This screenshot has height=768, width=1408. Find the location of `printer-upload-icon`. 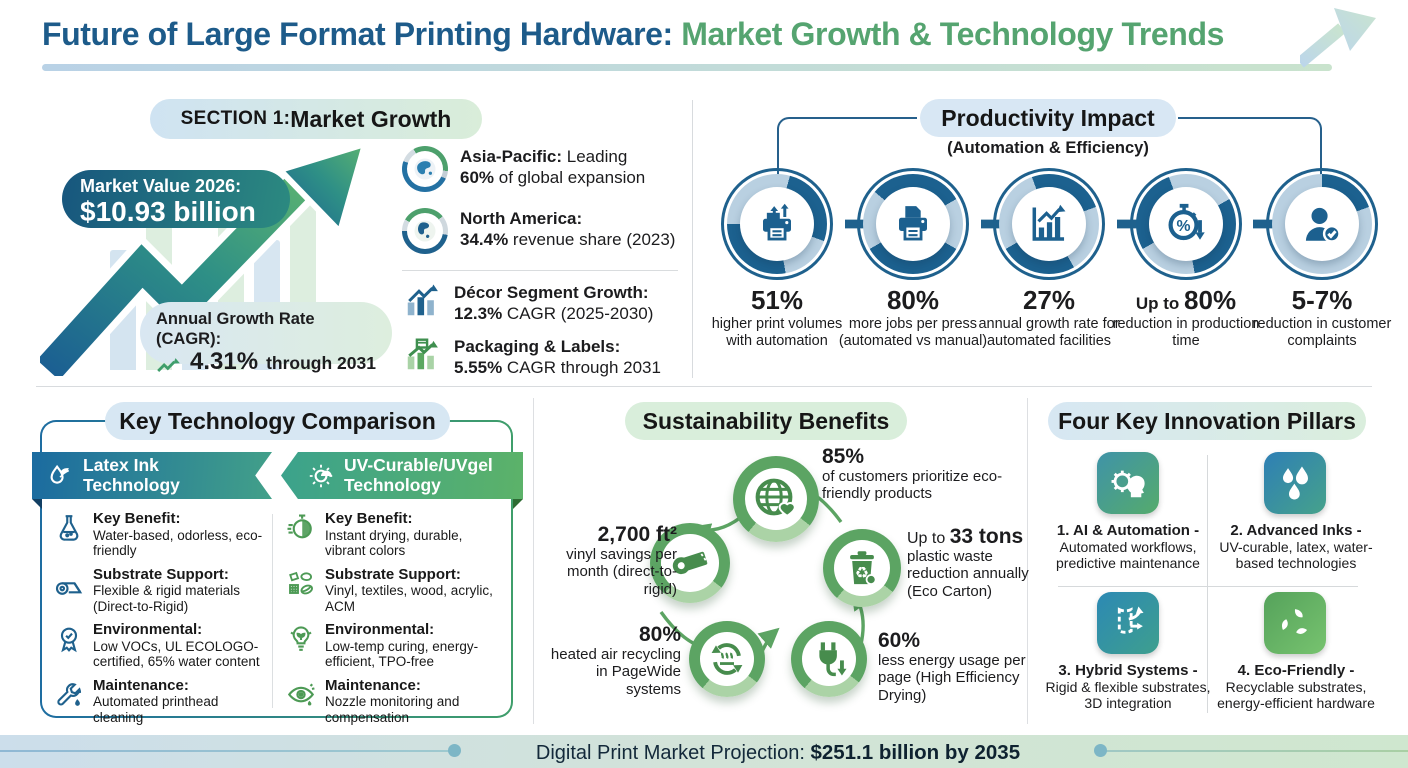

printer-upload-icon is located at coordinates (777, 224).